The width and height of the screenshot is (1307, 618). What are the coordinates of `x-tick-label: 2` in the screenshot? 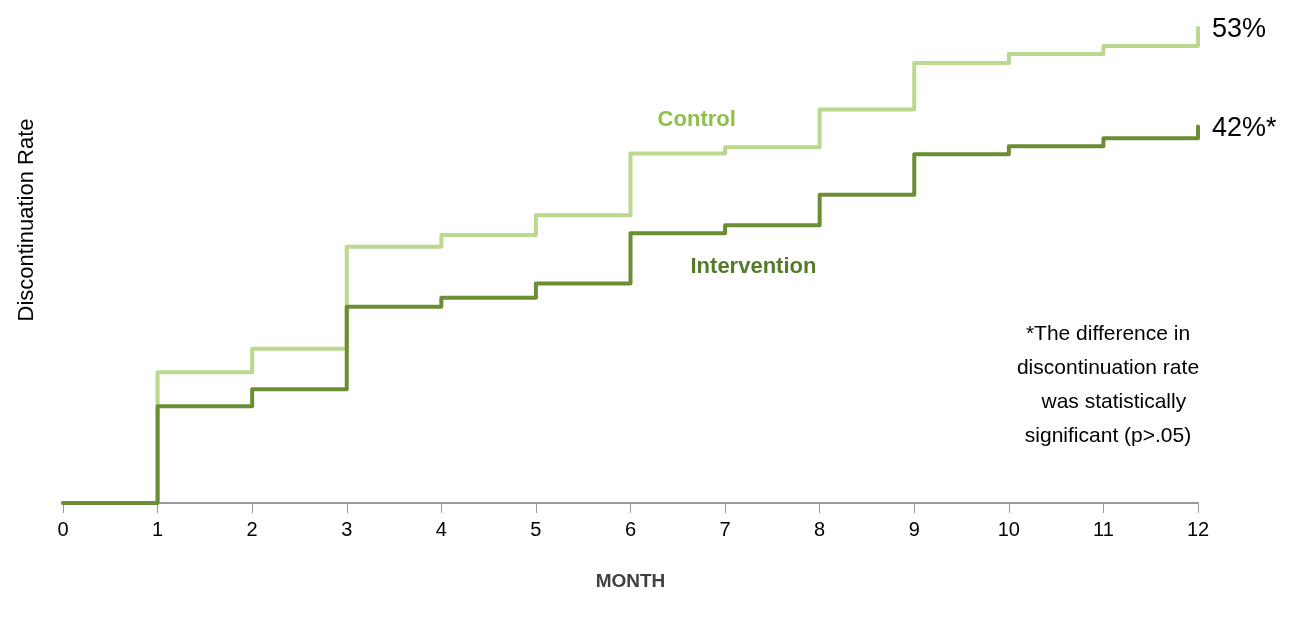 It's located at (252, 529).